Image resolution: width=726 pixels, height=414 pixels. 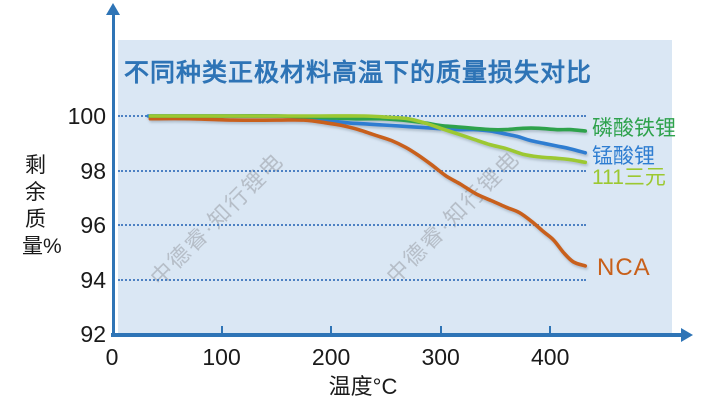 I want to click on legend-label-111: 111三元, so click(x=629, y=177).